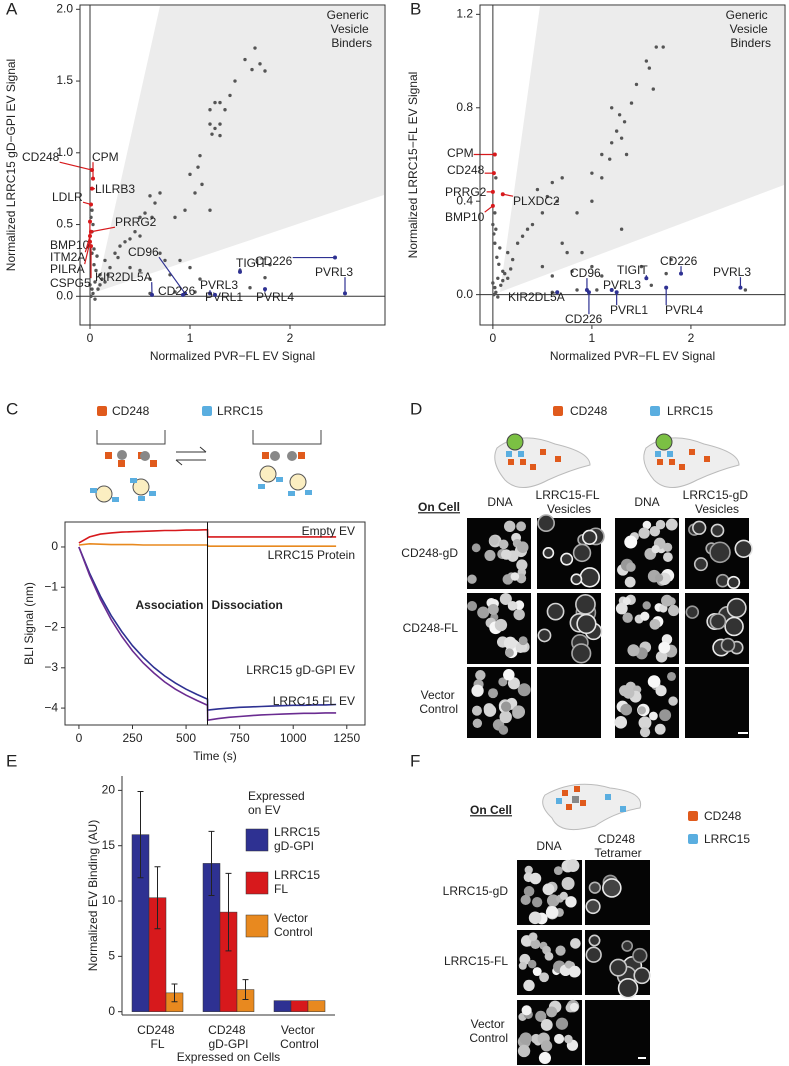 The image size is (789, 1066). I want to click on y-tick-label: −1, so click(51, 586).